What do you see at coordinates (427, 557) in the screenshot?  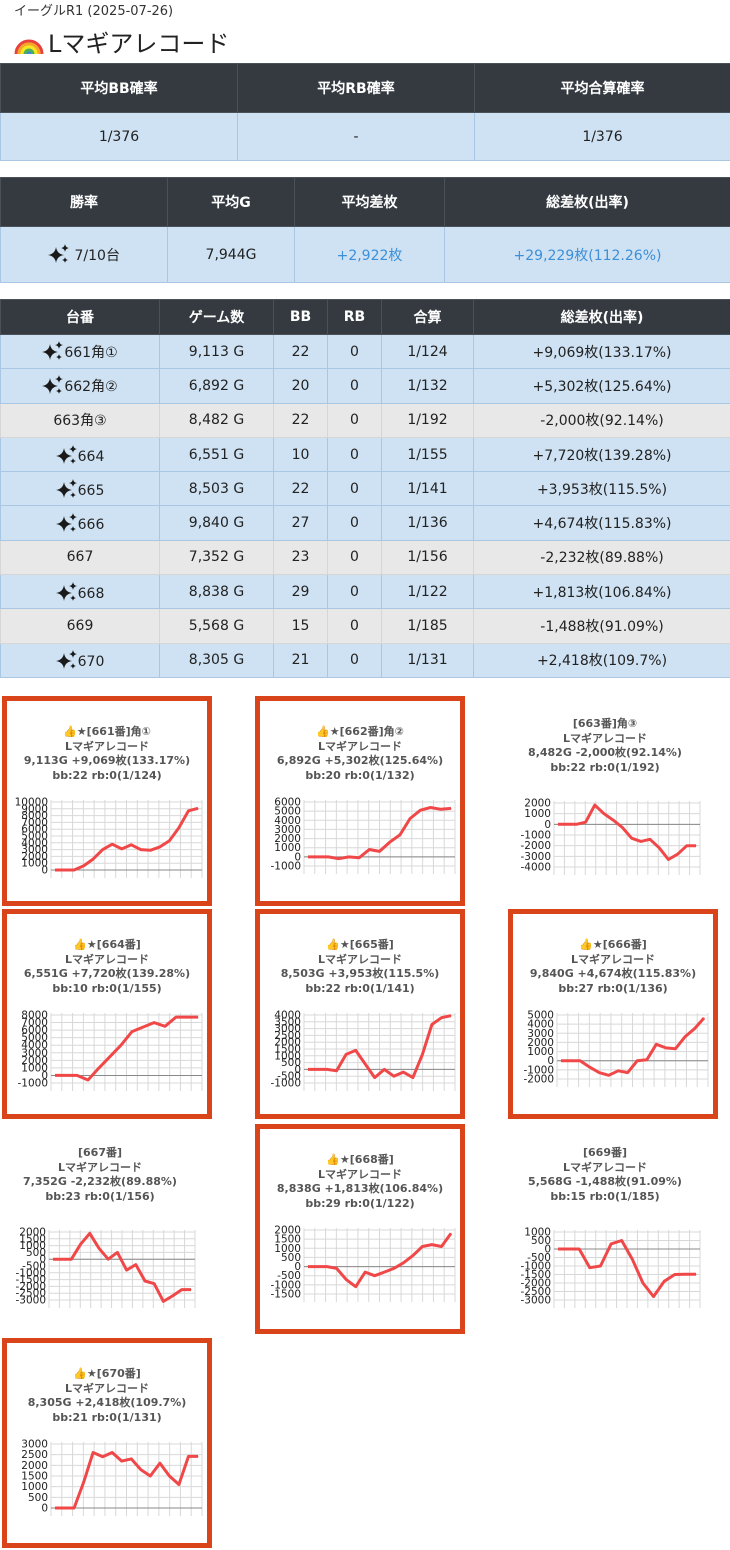 I see `cell-total-prob: 1/156` at bounding box center [427, 557].